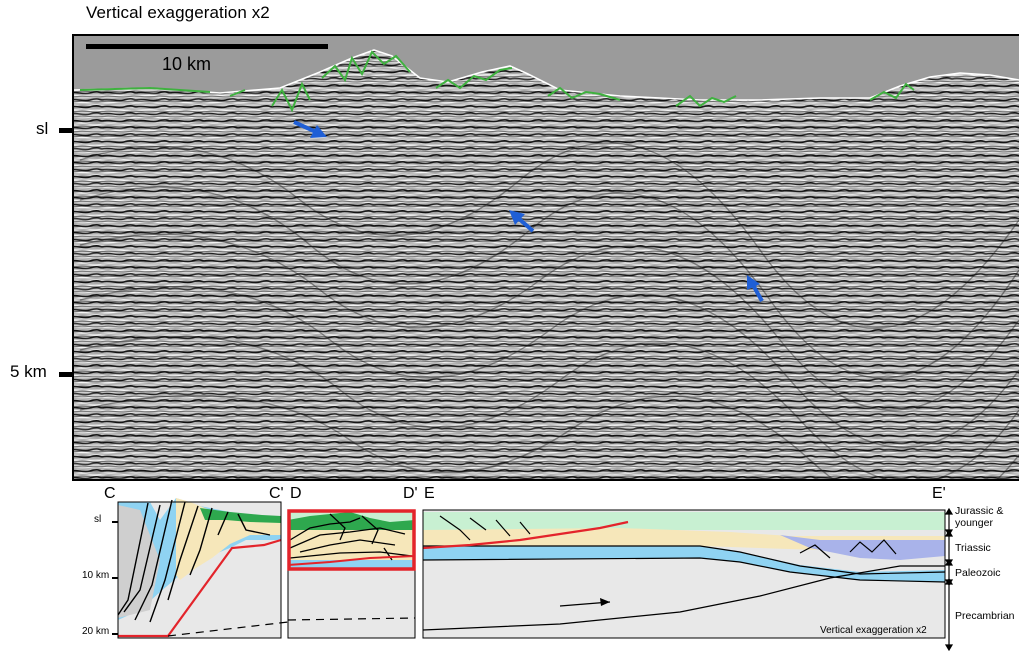 The image size is (1019, 651). Describe the element at coordinates (978, 573) in the screenshot. I see `unit-label-paleozoic: Paleozoic` at that location.